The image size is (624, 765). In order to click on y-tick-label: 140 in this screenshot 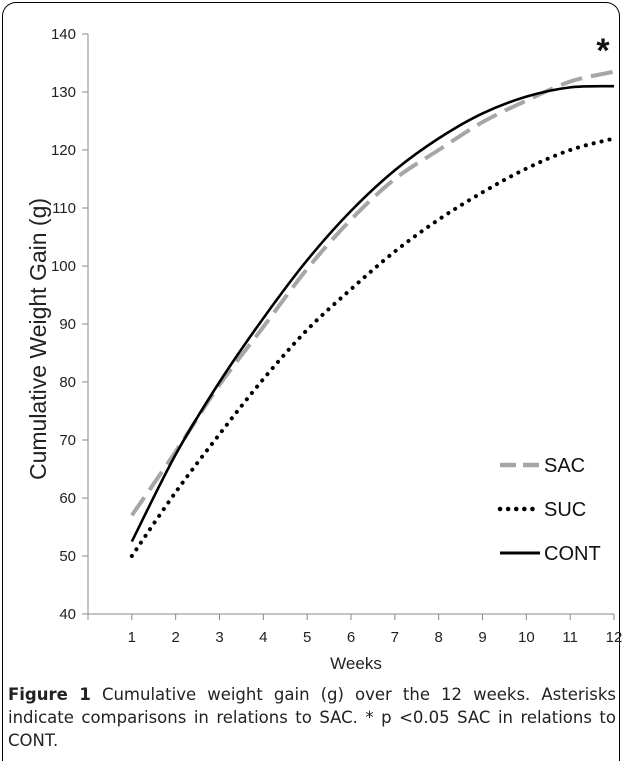, I will do `click(63, 34)`.